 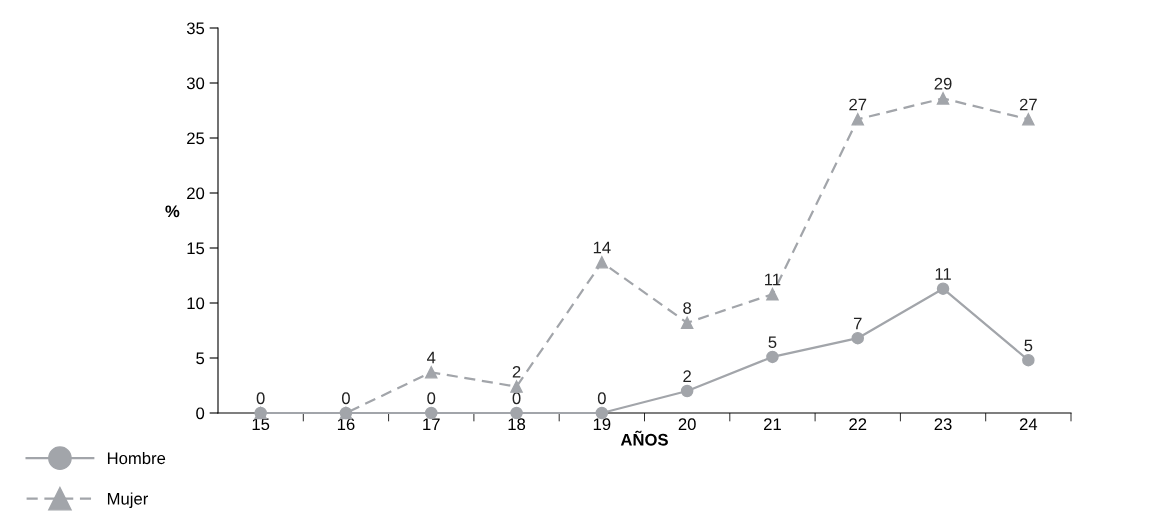 I want to click on data-label: 8, so click(x=687, y=308).